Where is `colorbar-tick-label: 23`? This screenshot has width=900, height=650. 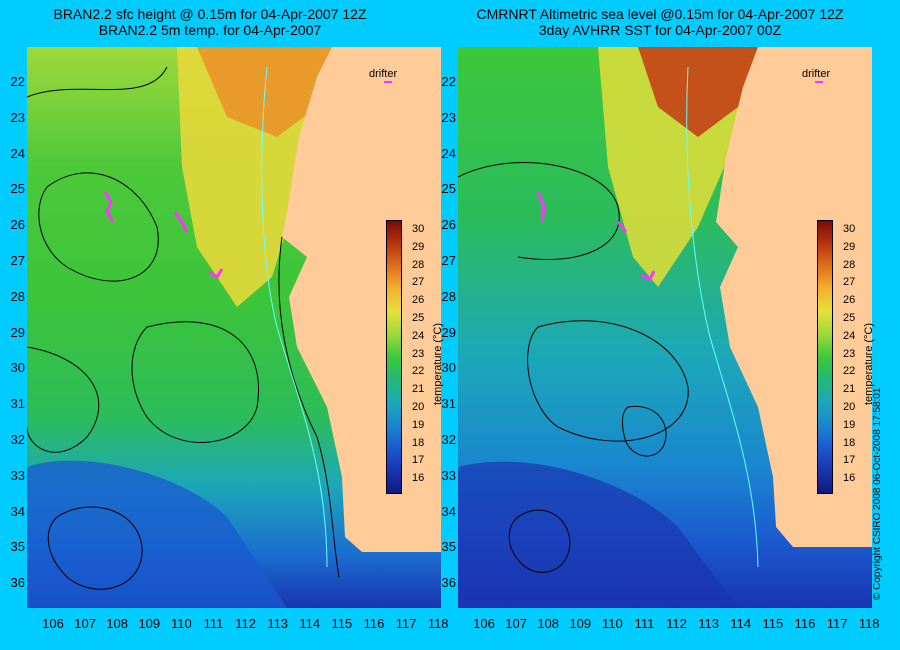 colorbar-tick-label: 23 is located at coordinates (418, 353).